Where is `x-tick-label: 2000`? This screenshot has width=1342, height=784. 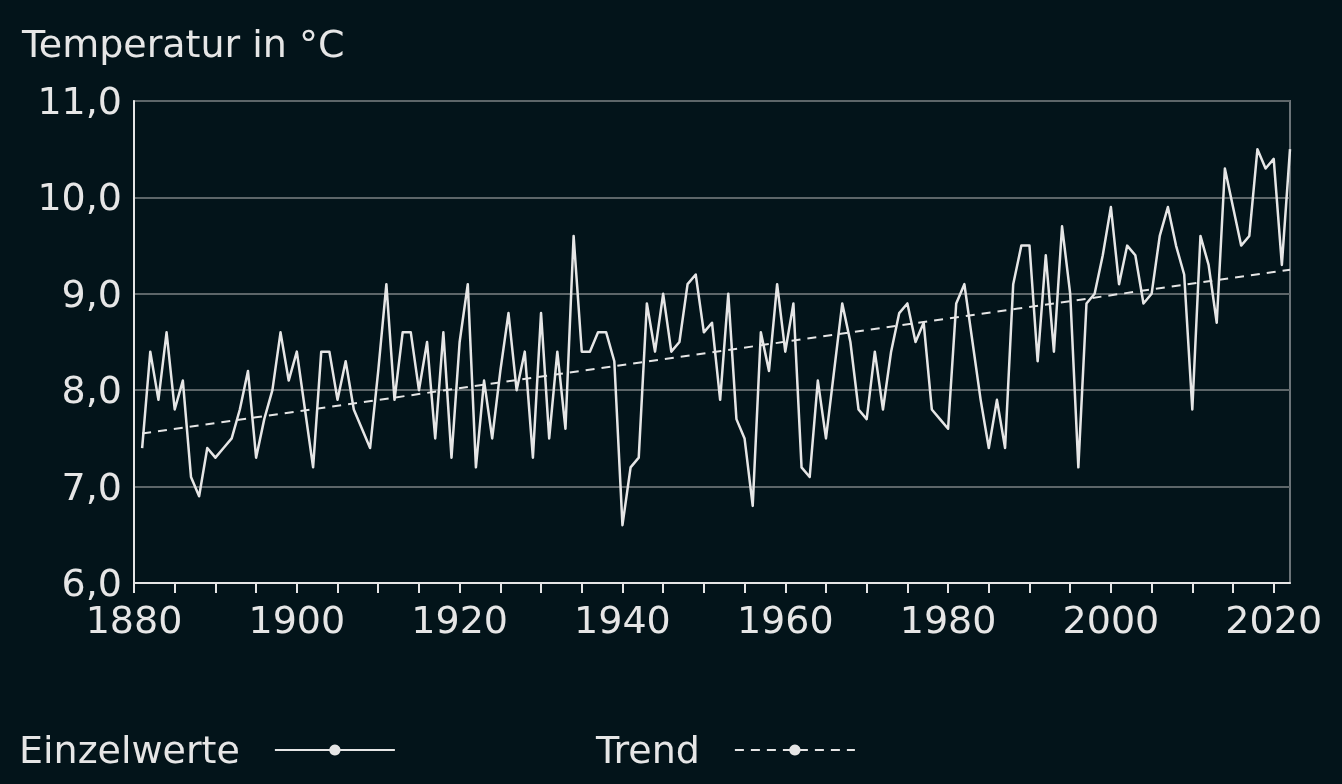
x-tick-label: 2000 is located at coordinates (1111, 620).